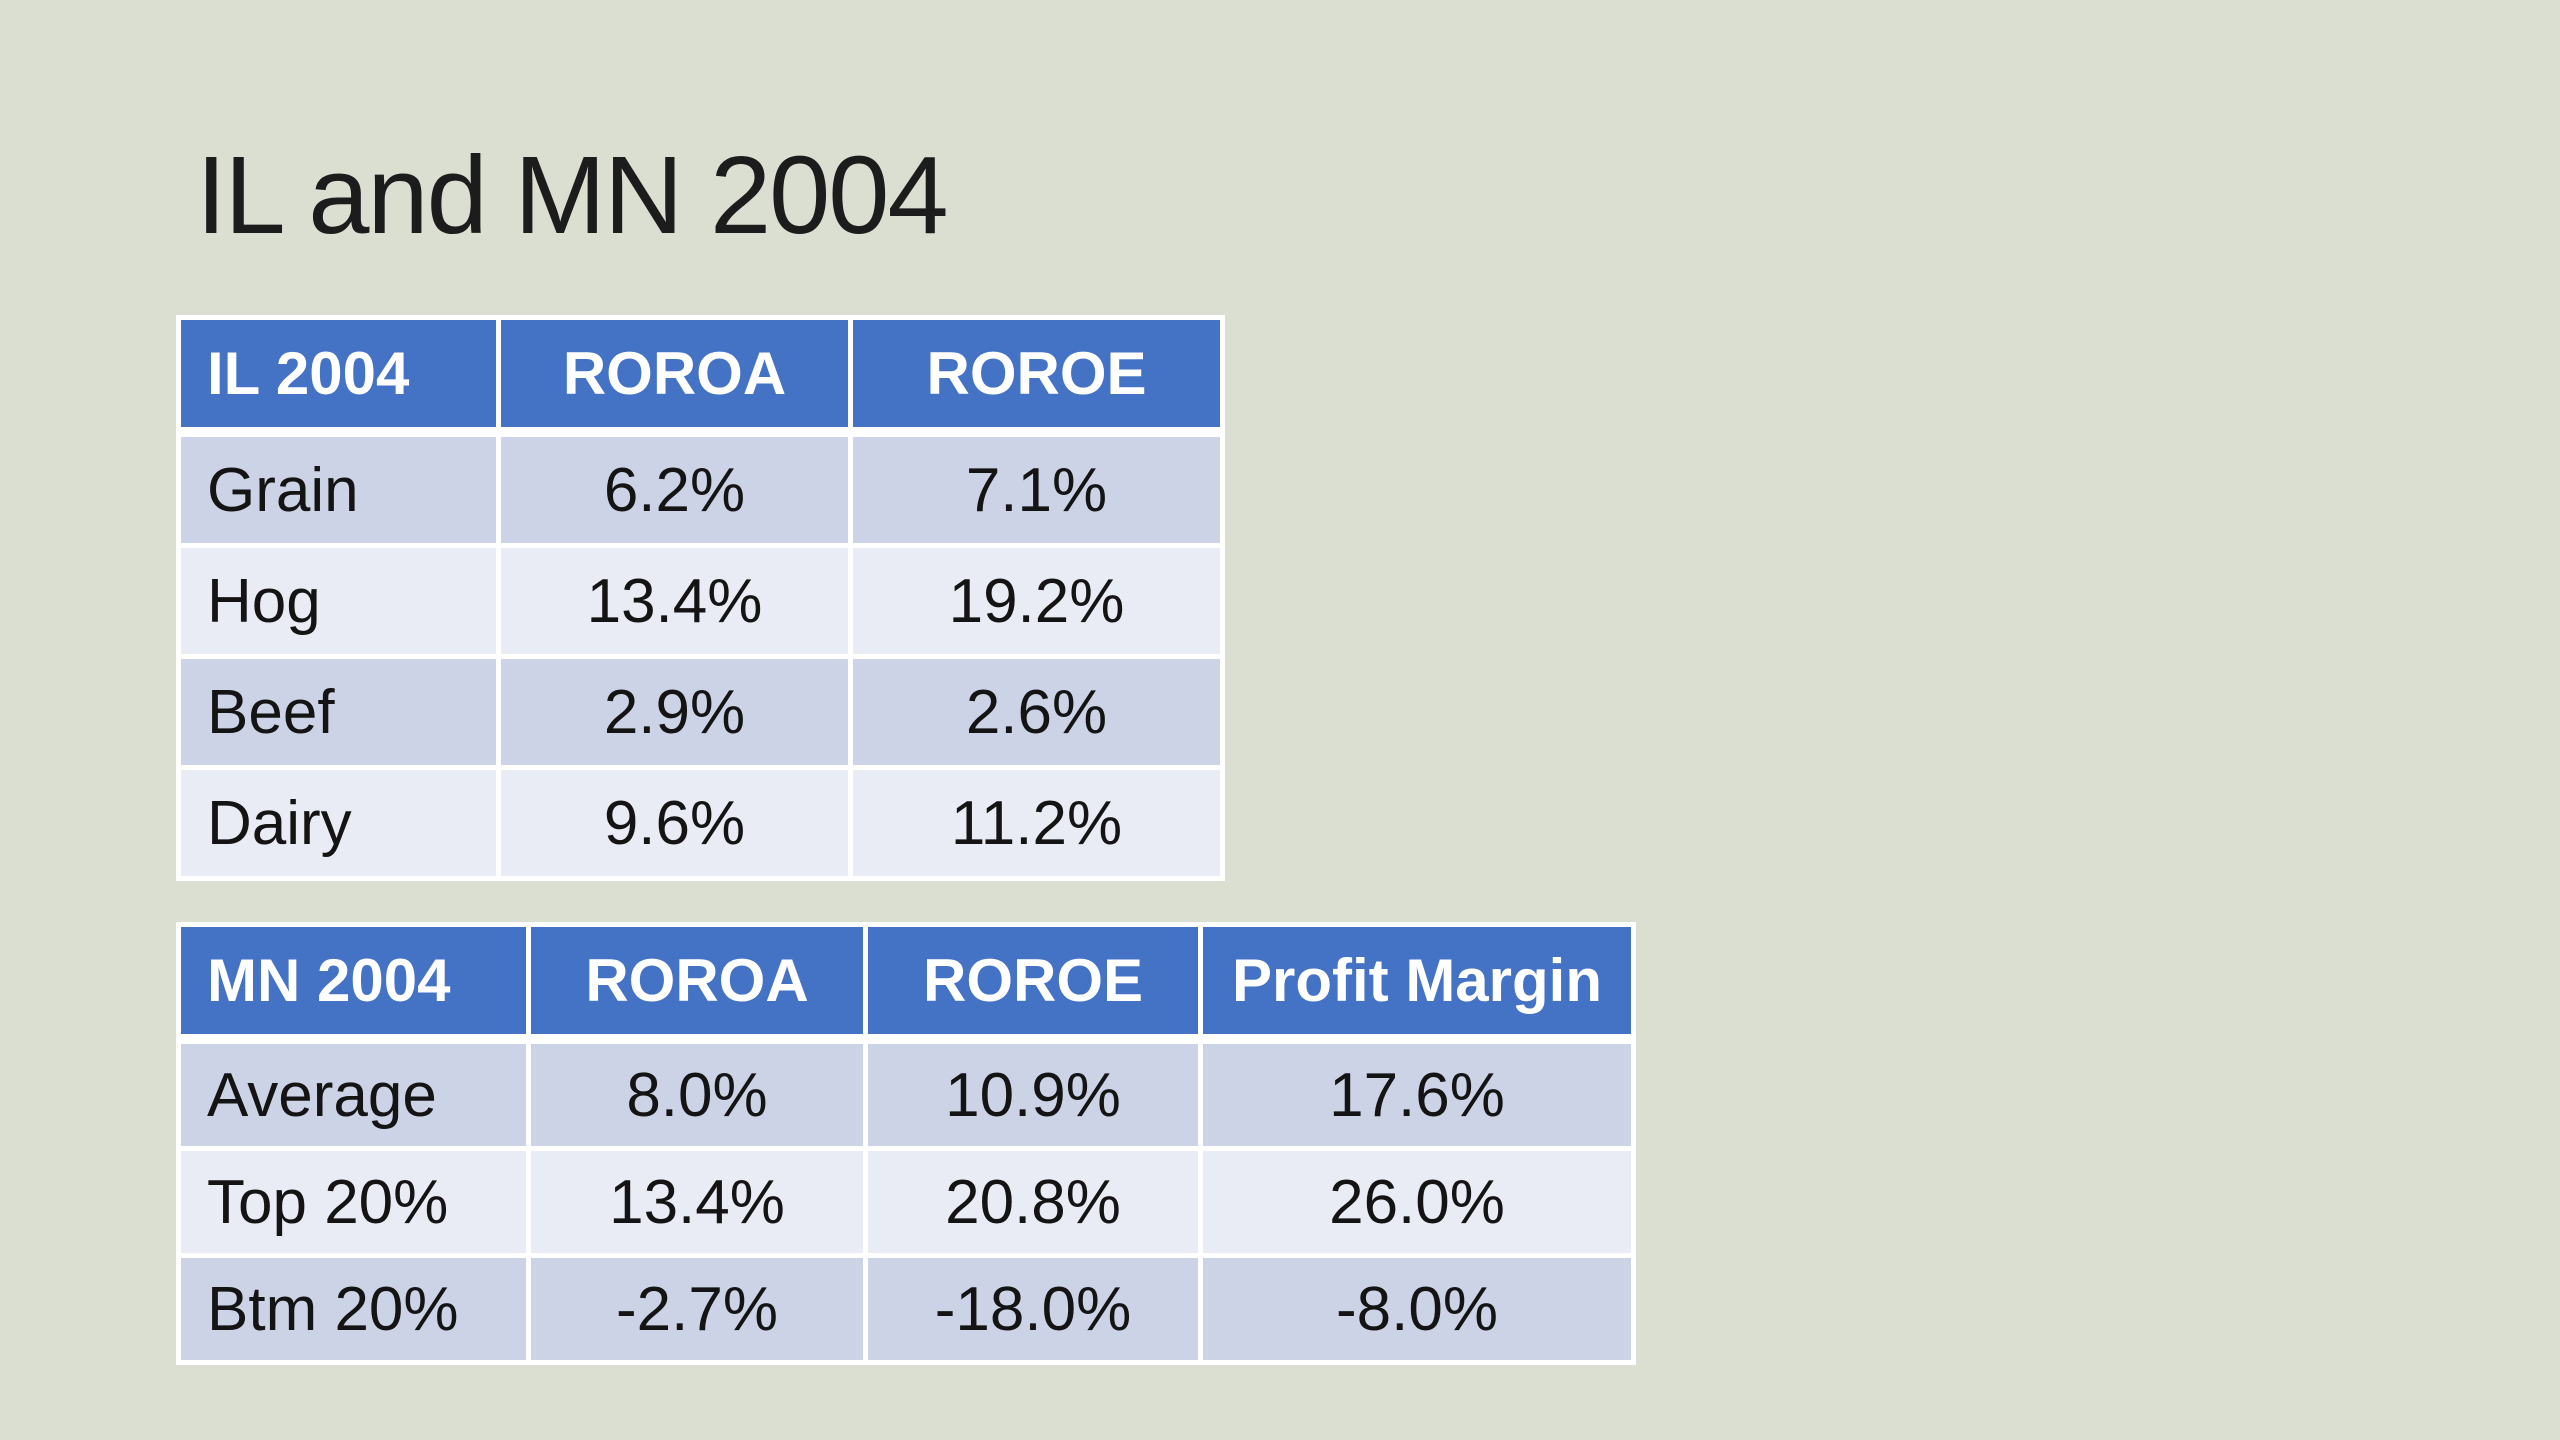 This screenshot has height=1440, width=2560. I want to click on value-cell: 20.8%, so click(1033, 1202).